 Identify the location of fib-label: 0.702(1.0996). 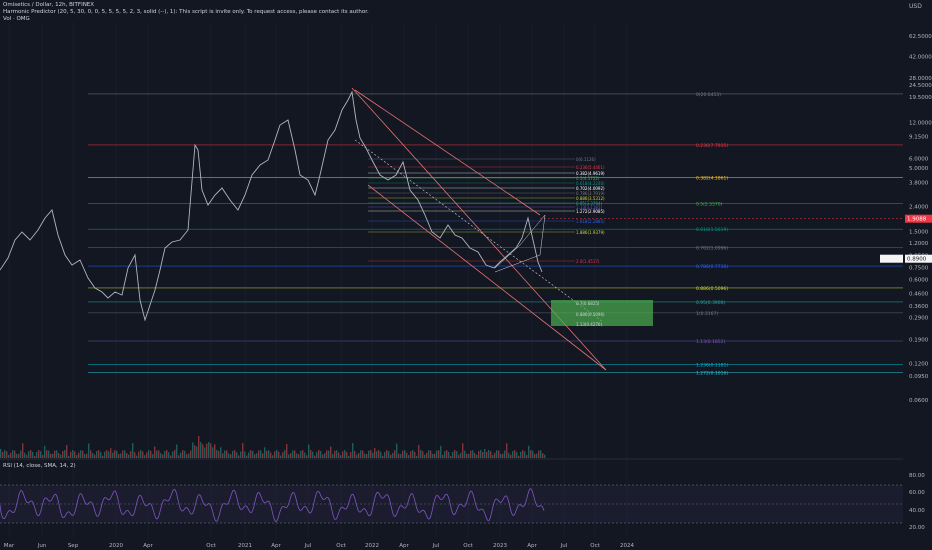
(712, 249).